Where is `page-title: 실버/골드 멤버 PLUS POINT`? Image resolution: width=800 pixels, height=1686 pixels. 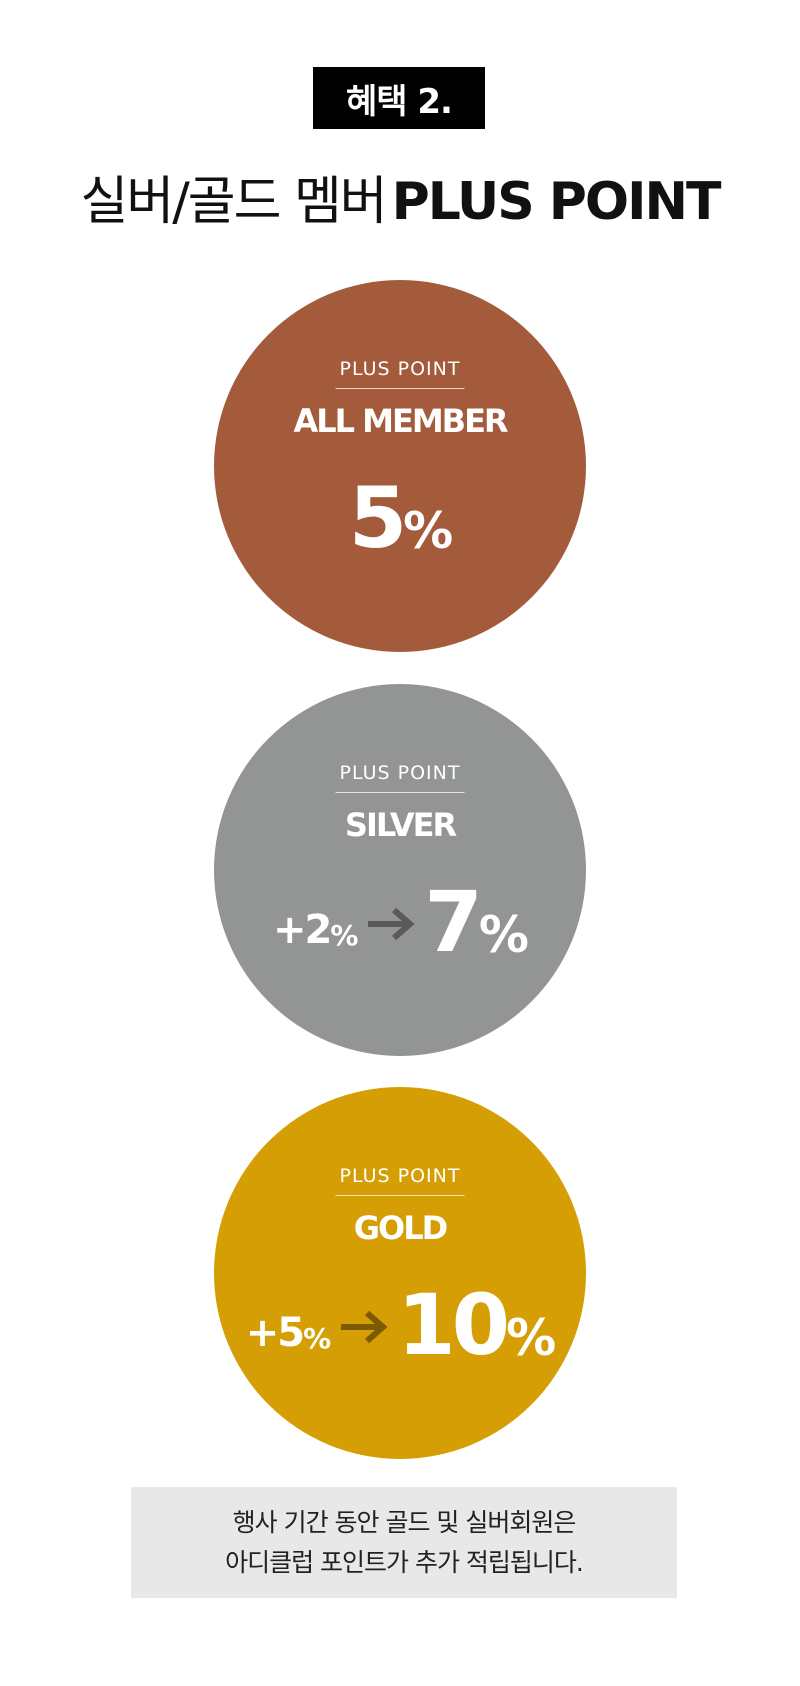
page-title: 실버/골드 멤버 PLUS POINT is located at coordinates (400, 202).